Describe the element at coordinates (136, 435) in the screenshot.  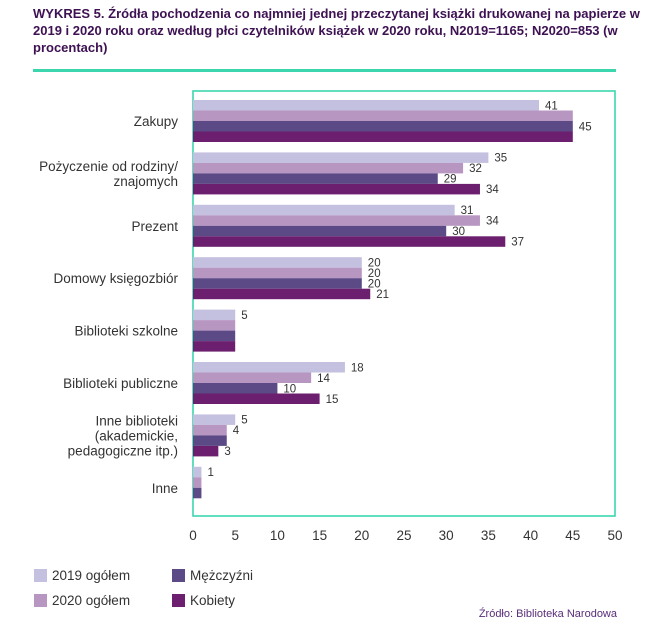
I see `category-label-6-1: (akademickie,` at that location.